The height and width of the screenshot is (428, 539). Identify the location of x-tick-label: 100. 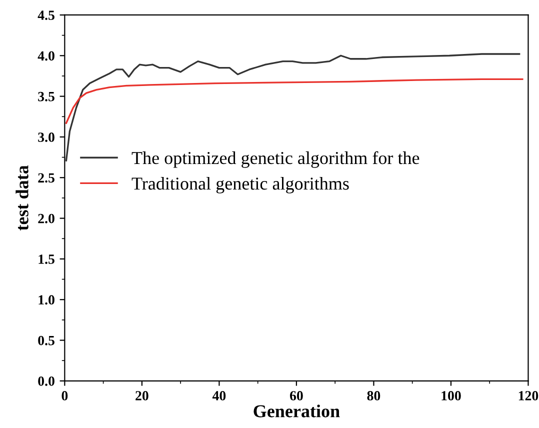
(451, 395).